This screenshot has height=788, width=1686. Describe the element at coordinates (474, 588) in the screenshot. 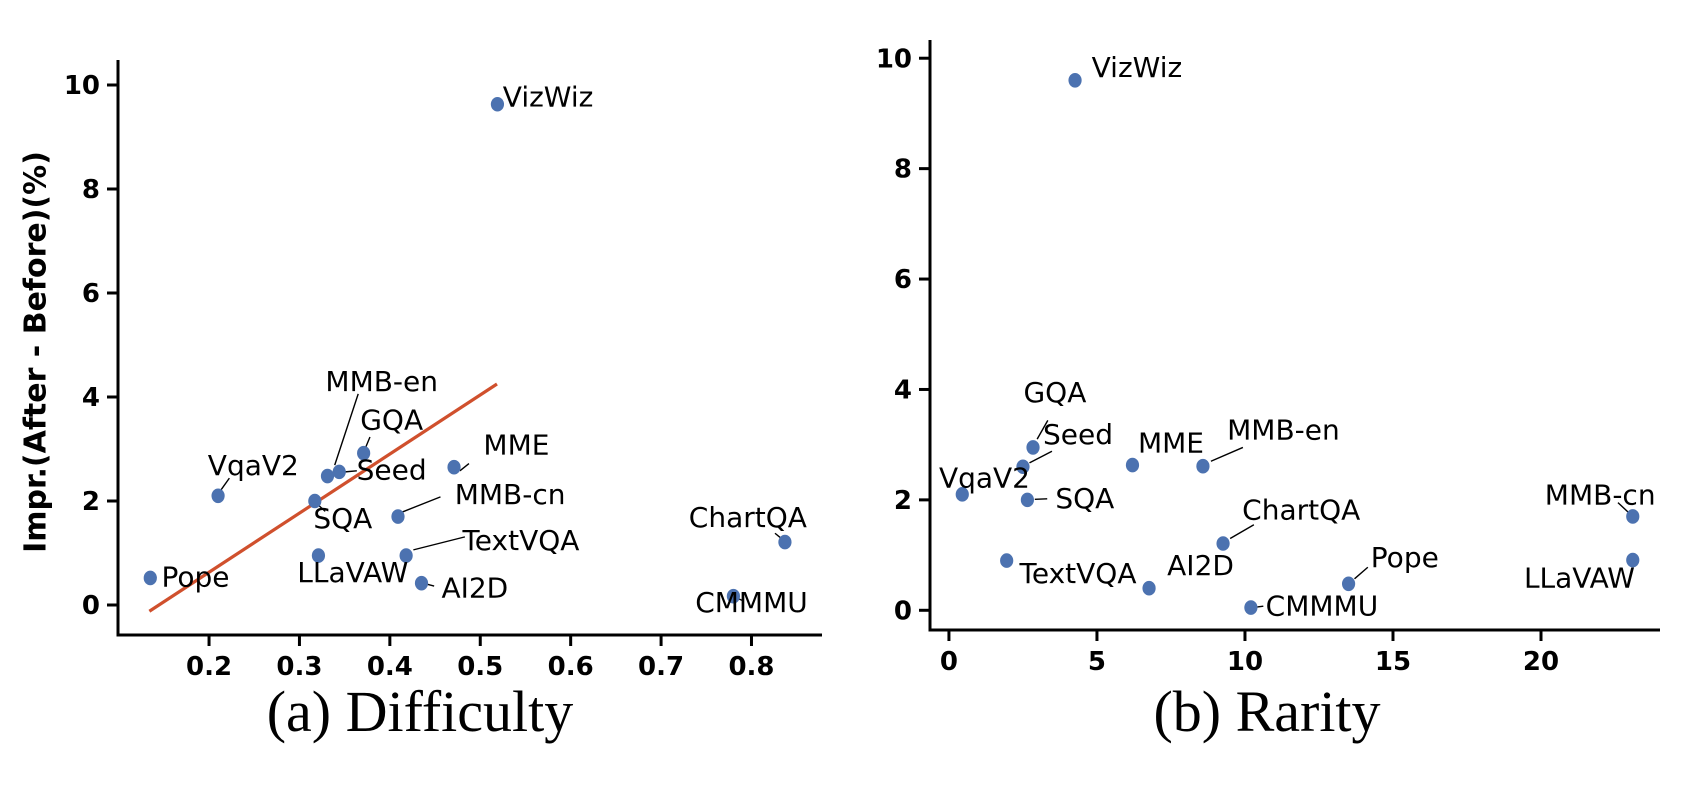

I see `point-label-ai2d: AI2D` at that location.